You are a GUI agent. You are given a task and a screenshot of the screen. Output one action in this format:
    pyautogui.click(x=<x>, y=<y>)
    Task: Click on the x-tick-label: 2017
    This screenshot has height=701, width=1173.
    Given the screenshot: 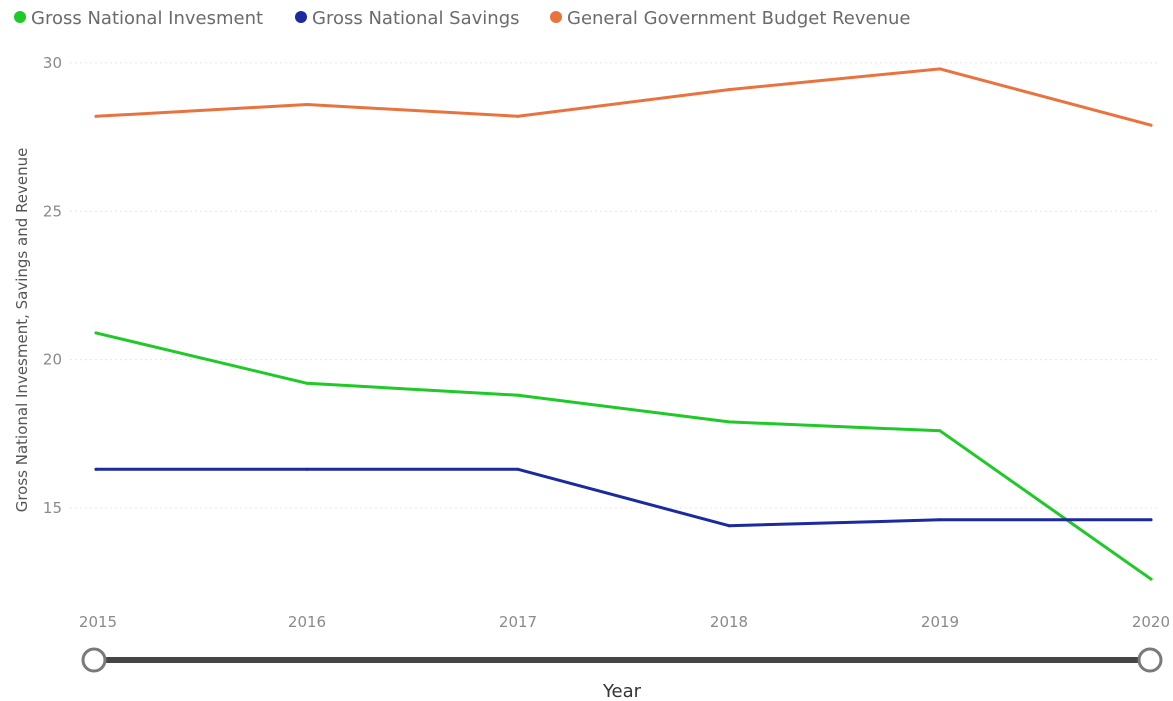 What is the action you would take?
    pyautogui.click(x=518, y=622)
    